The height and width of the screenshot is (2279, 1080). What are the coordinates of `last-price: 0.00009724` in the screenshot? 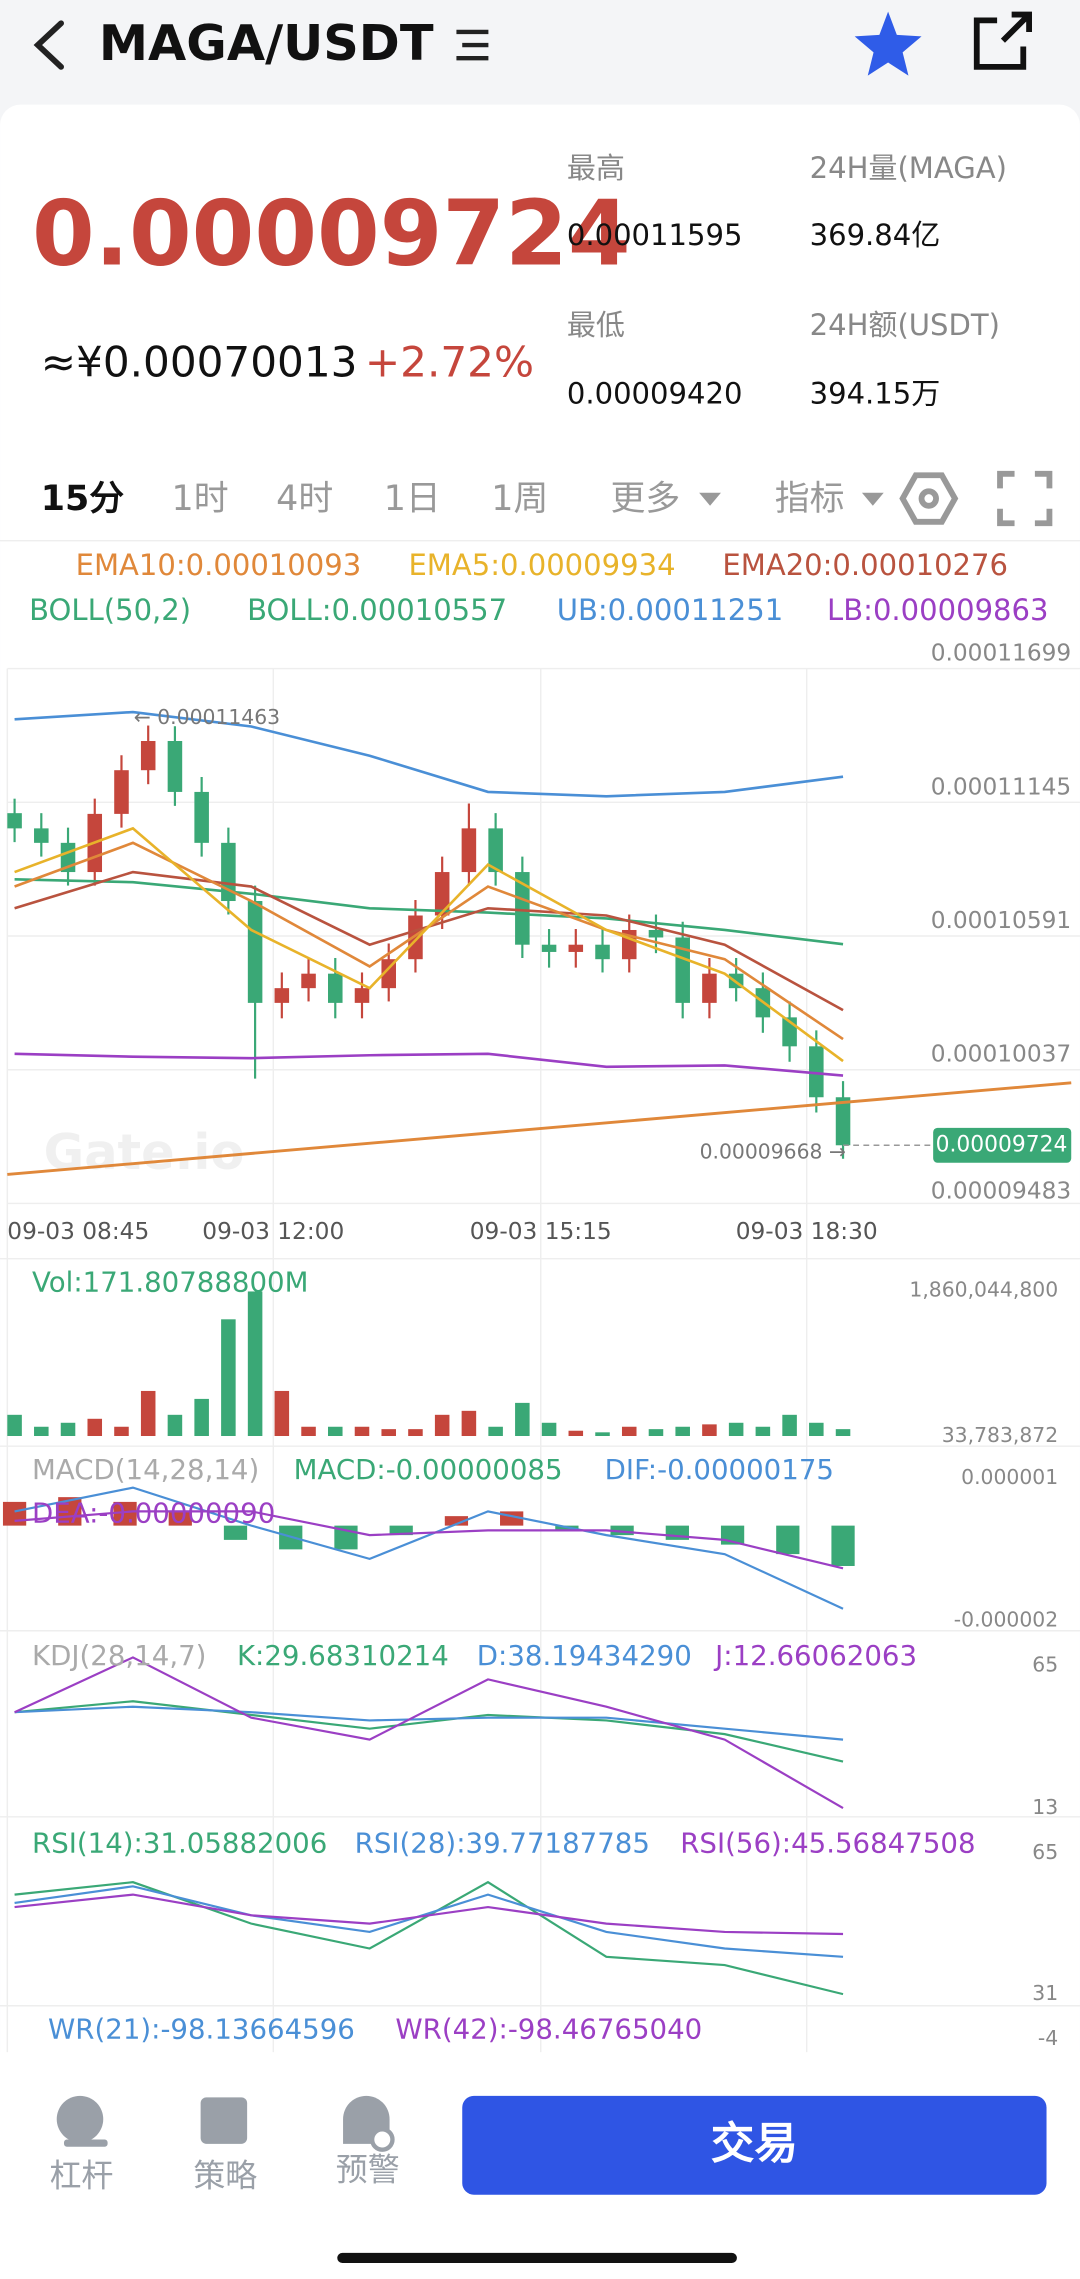 It's located at (331, 234).